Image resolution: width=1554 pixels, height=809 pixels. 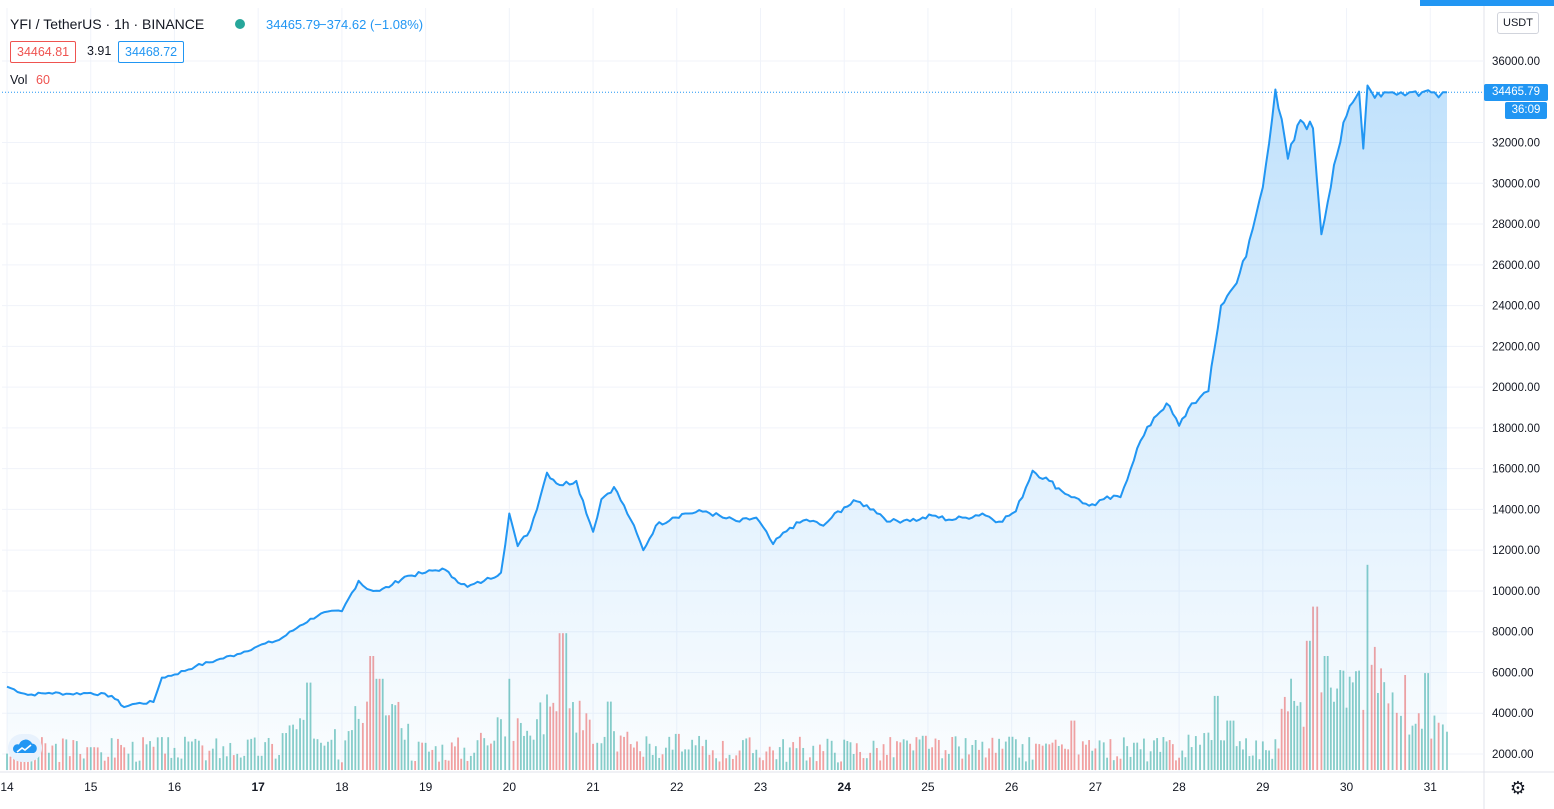 What do you see at coordinates (1487, 3) in the screenshot?
I see `toolbar-accent-strip` at bounding box center [1487, 3].